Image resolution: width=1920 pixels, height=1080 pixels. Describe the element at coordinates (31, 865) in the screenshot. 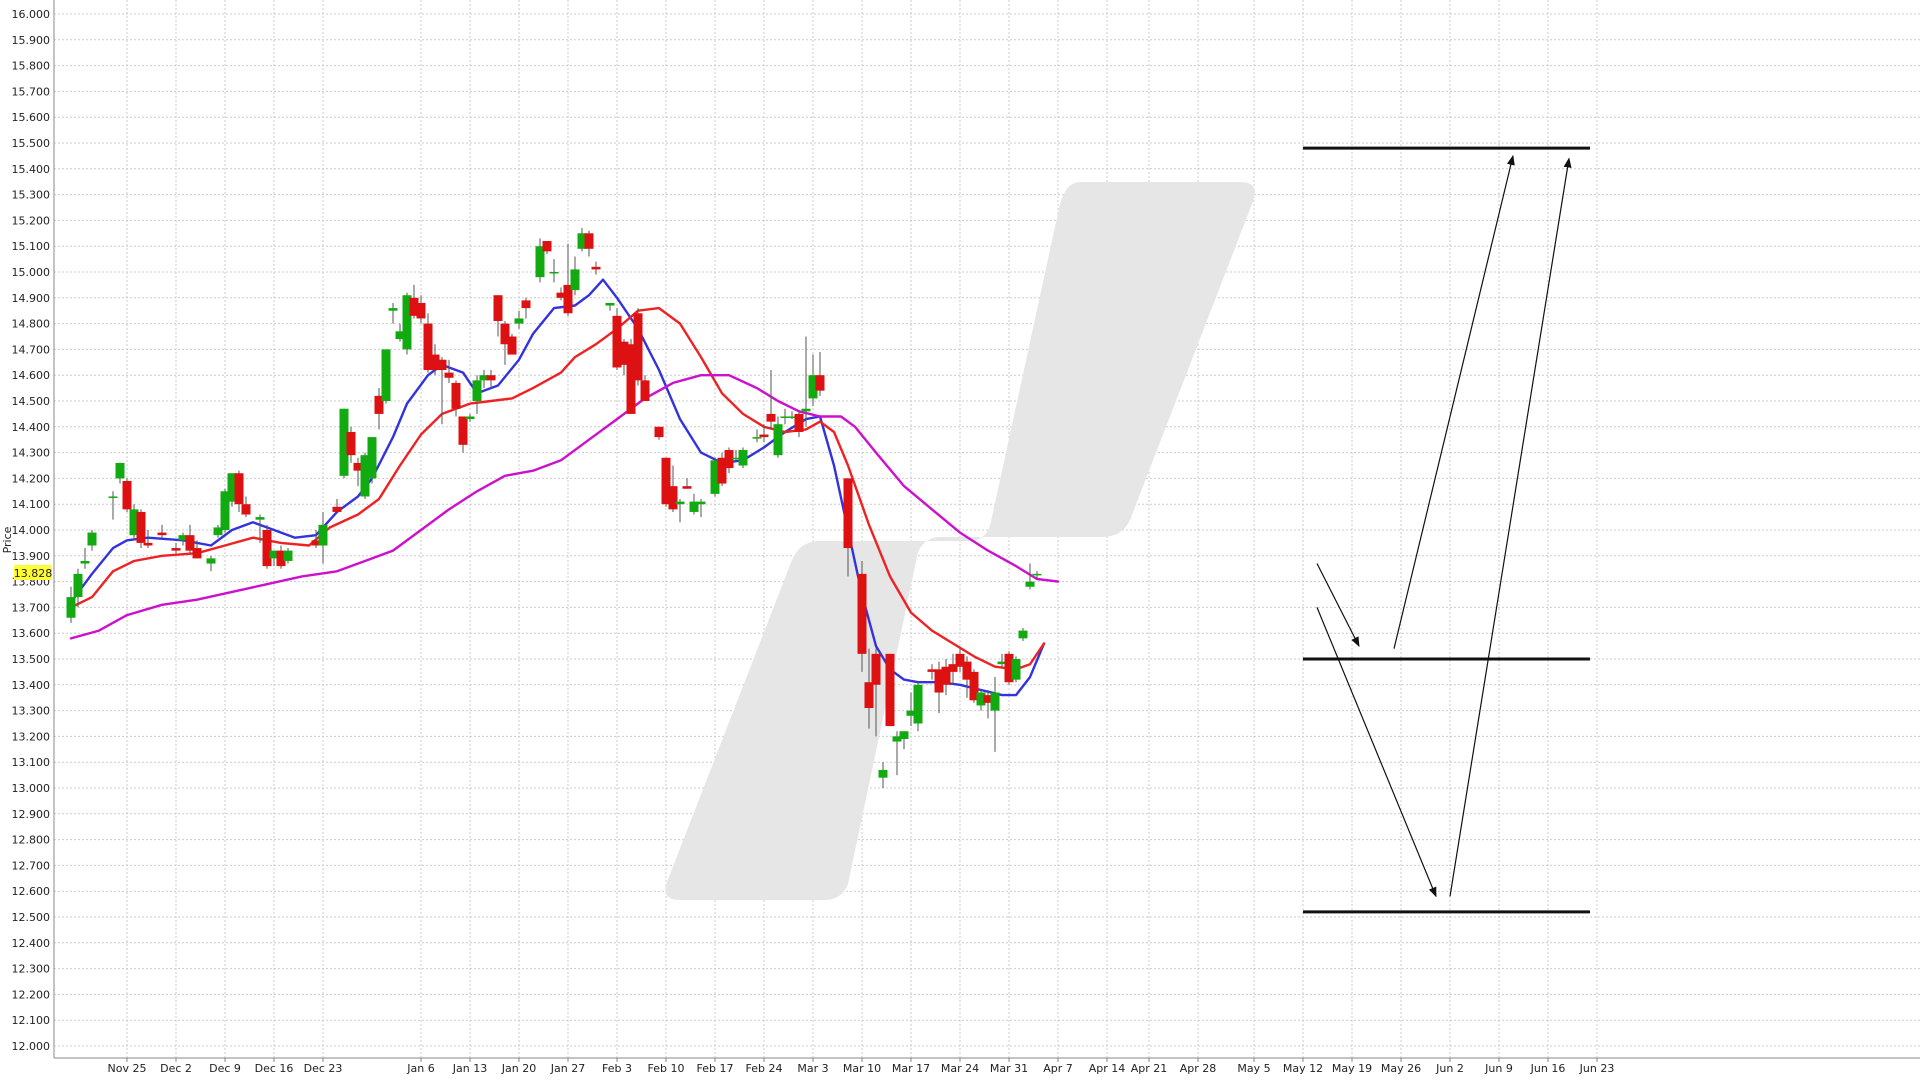

I see `y-tick-label: 12.700` at that location.